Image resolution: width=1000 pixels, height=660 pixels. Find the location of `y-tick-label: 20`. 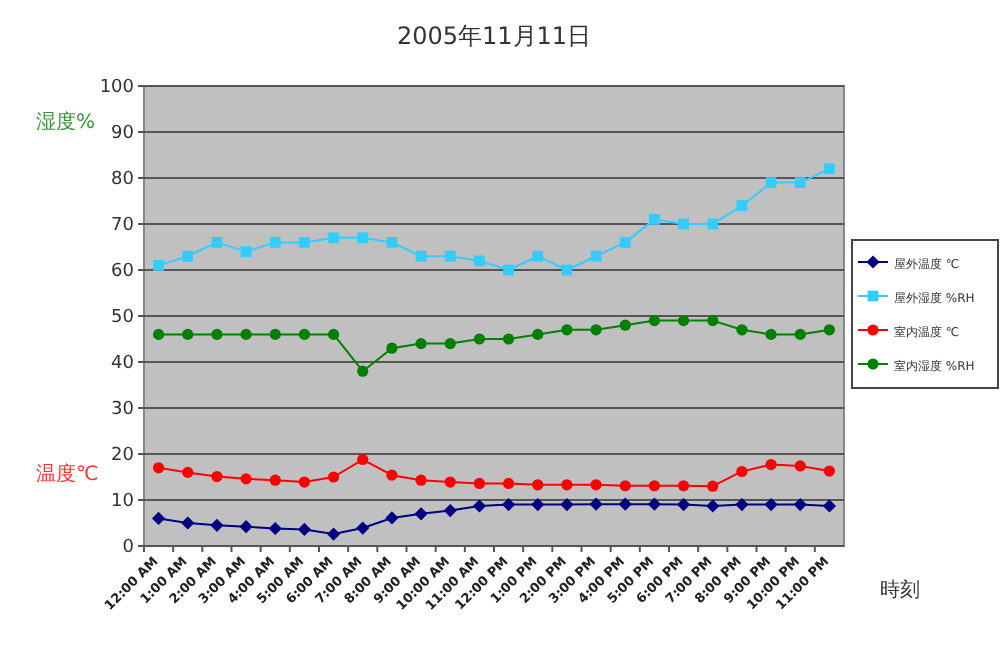

y-tick-label: 20 is located at coordinates (123, 456).